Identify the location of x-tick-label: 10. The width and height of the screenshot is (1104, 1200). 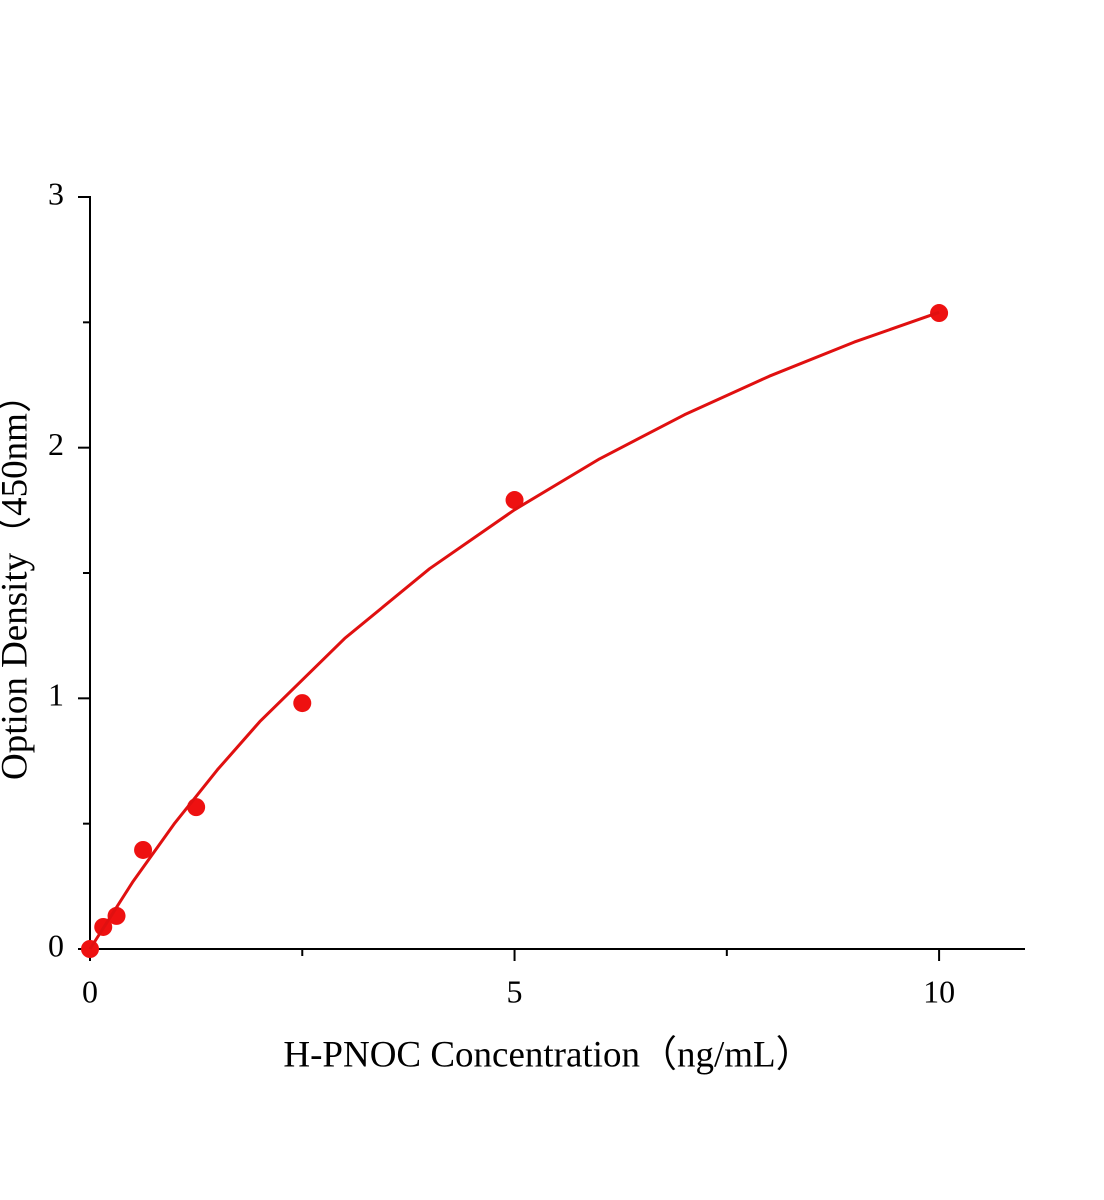
(939, 991).